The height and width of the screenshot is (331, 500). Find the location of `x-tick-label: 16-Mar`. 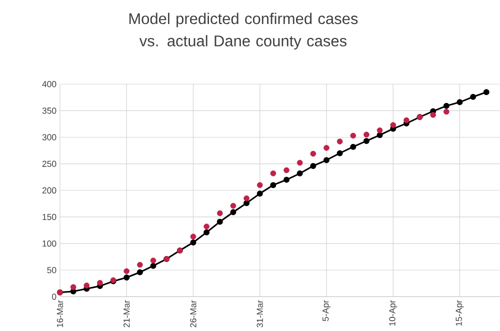

x-tick-label: 16-Mar is located at coordinates (60, 314).